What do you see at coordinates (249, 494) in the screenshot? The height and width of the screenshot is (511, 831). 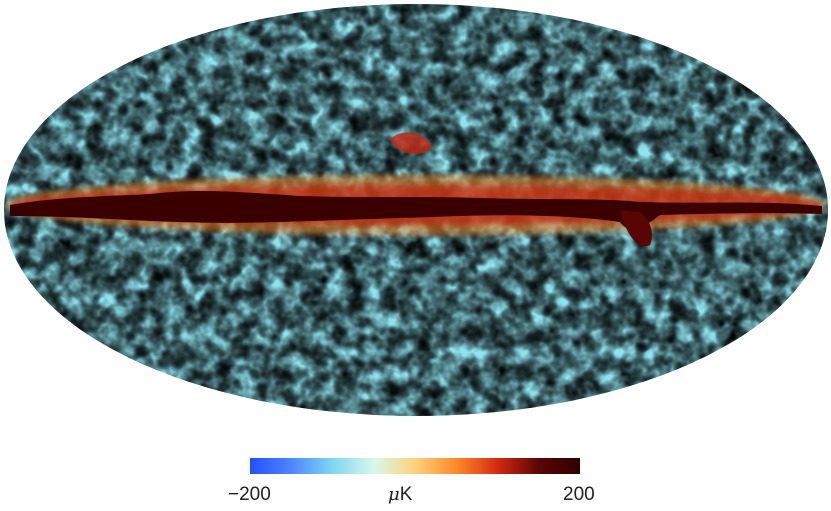 I see `colorbar-min-label: −200` at bounding box center [249, 494].